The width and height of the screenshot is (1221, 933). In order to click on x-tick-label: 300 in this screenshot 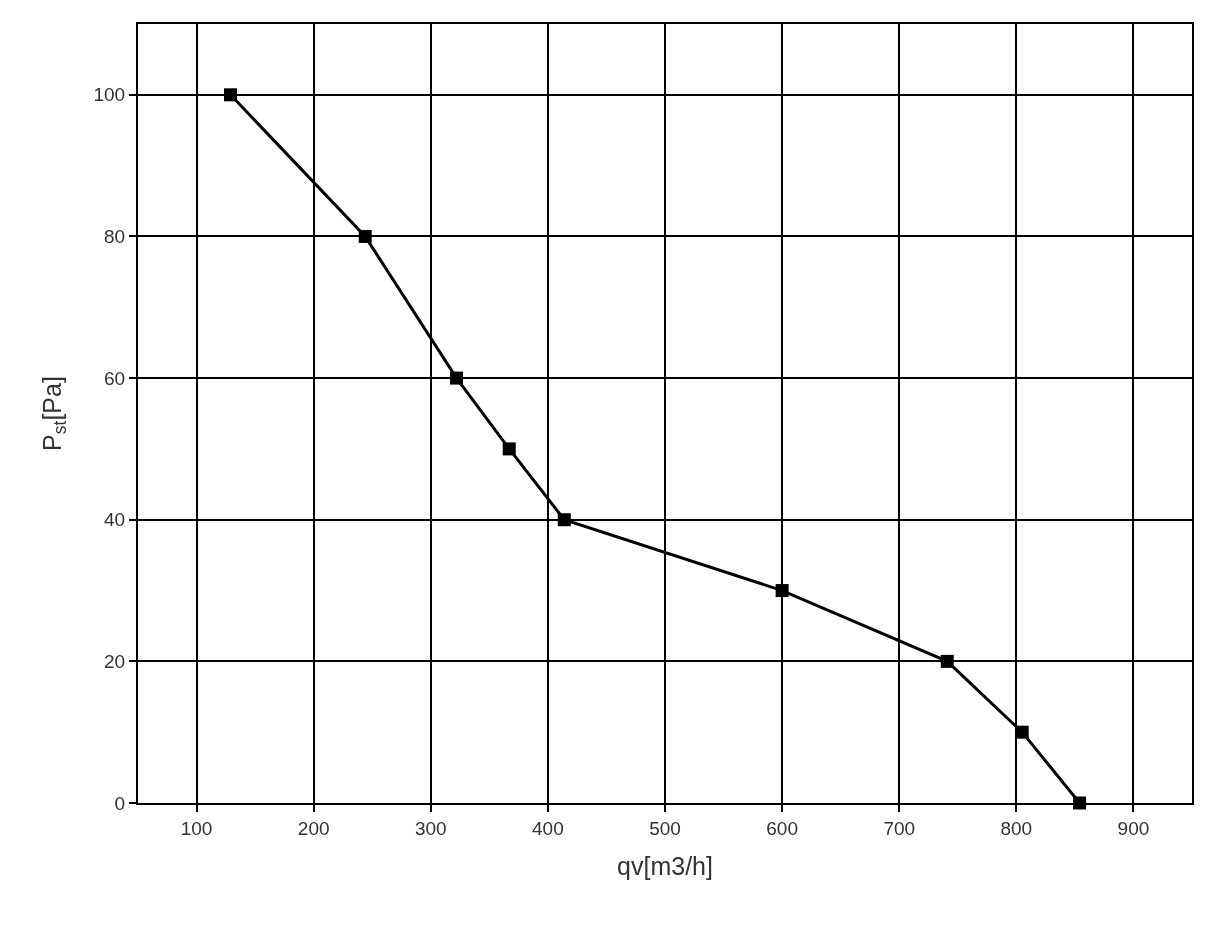, I will do `click(430, 828)`.